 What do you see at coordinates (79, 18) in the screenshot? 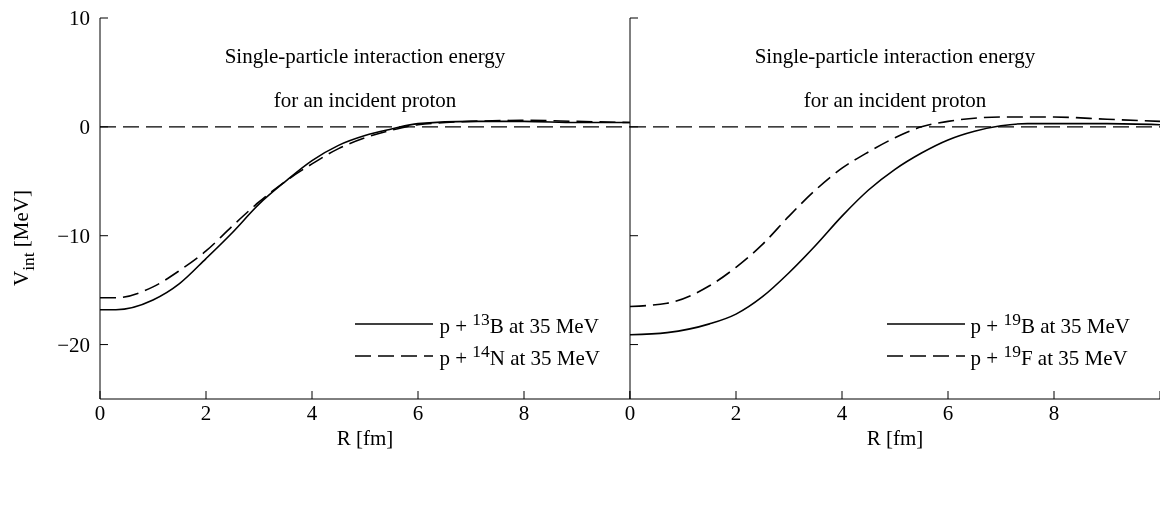
I see `y-tick-label: 10` at bounding box center [79, 18].